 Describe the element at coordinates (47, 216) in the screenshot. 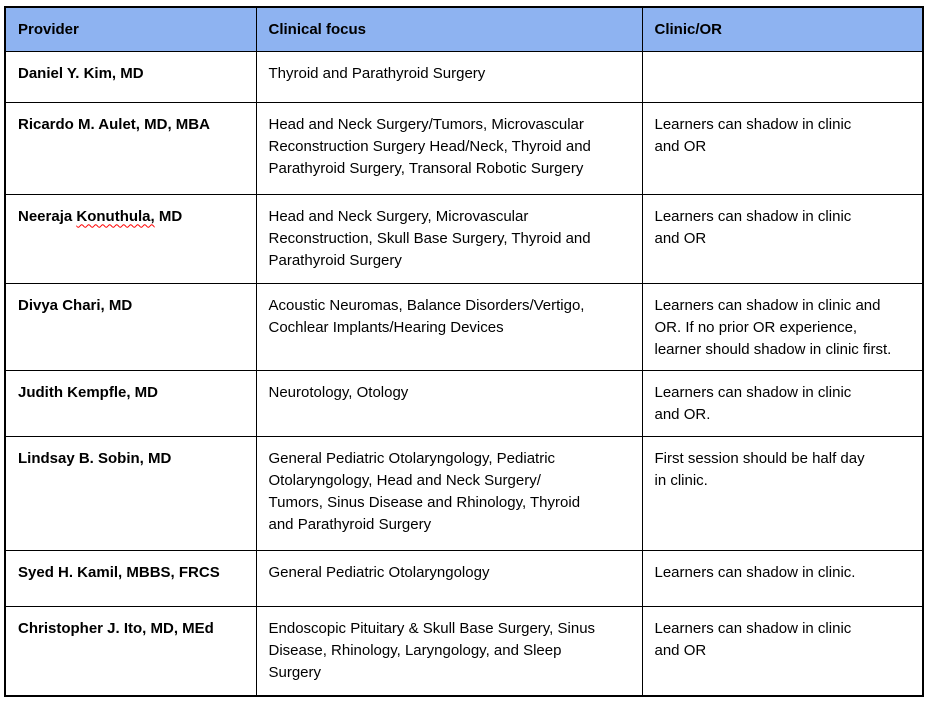

I see `provider-name-prefix: Neeraja` at that location.